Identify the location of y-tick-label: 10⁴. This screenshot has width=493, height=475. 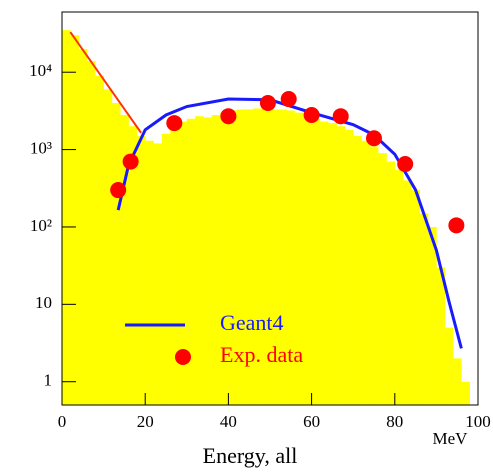
(40, 70).